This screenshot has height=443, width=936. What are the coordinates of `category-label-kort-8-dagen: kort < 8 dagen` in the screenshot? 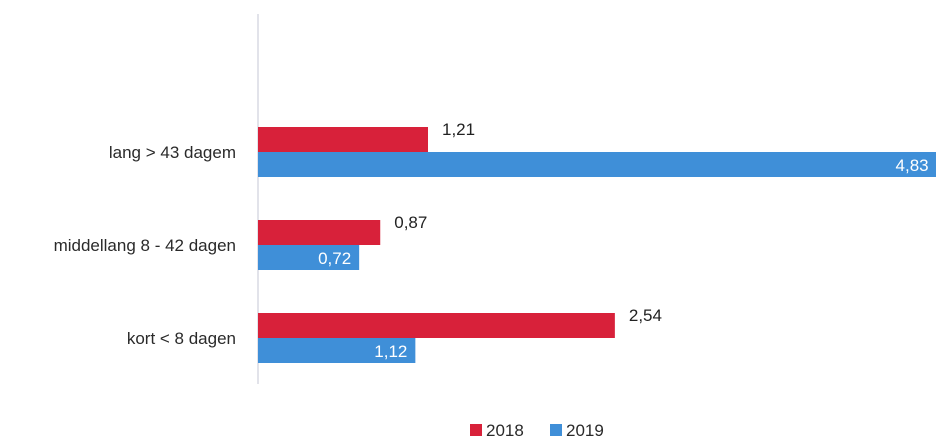 It's located at (181, 338).